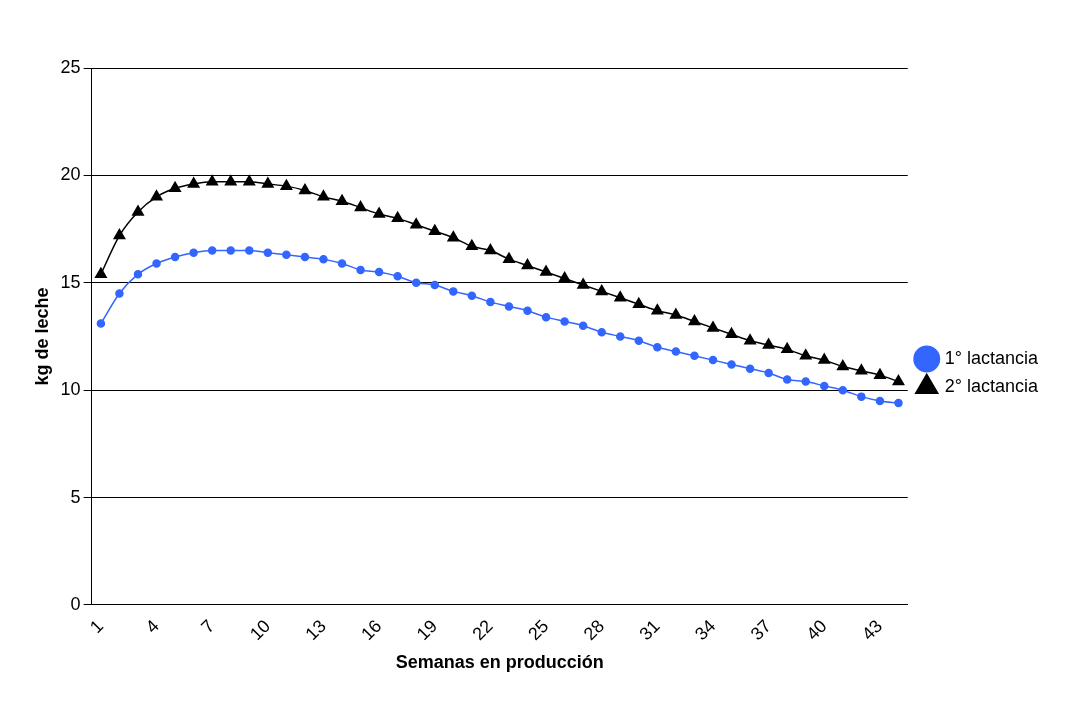 The height and width of the screenshot is (711, 1073). I want to click on y-tick-label: 0, so click(75, 603).